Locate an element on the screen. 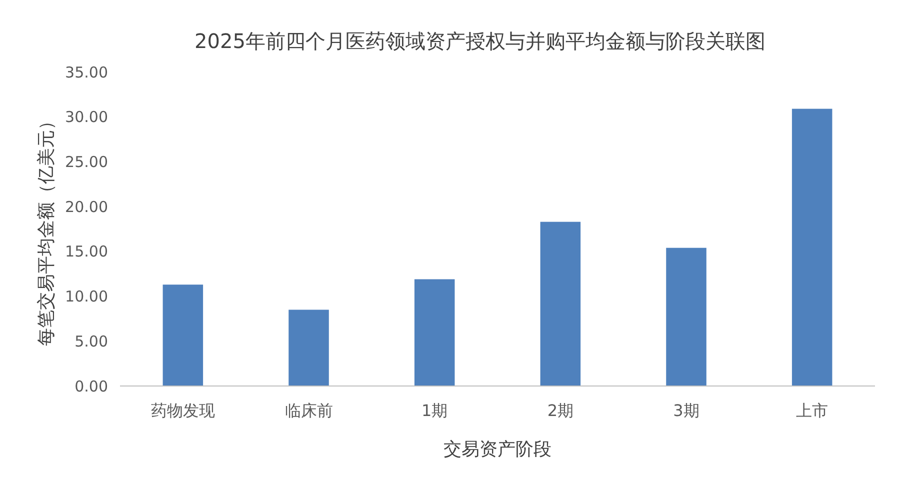 This screenshot has height=483, width=900. x-tick-label: 临床前 is located at coordinates (308, 410).